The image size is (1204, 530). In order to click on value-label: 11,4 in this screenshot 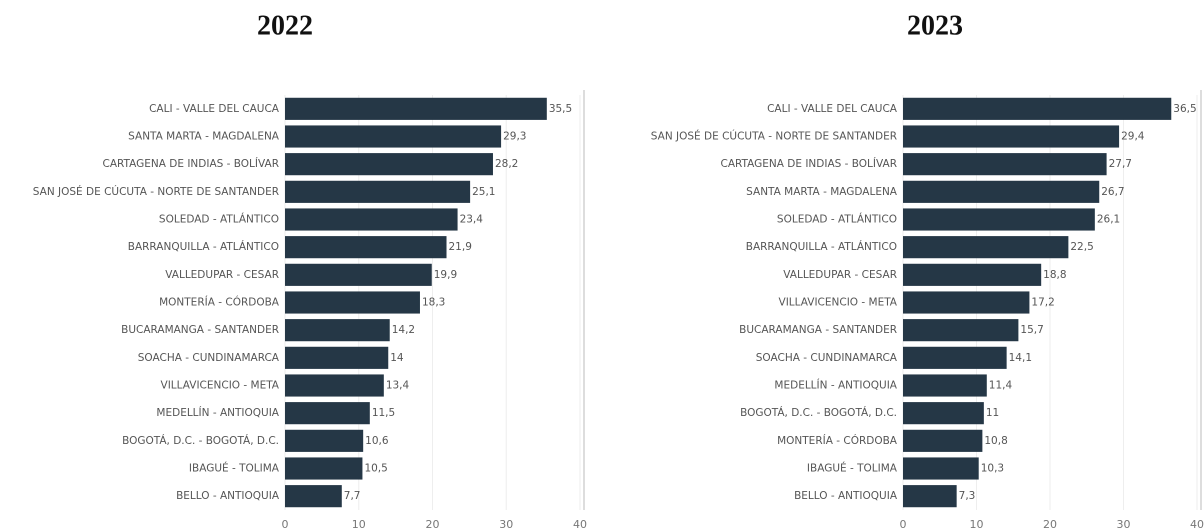, I will do `click(1001, 386)`.